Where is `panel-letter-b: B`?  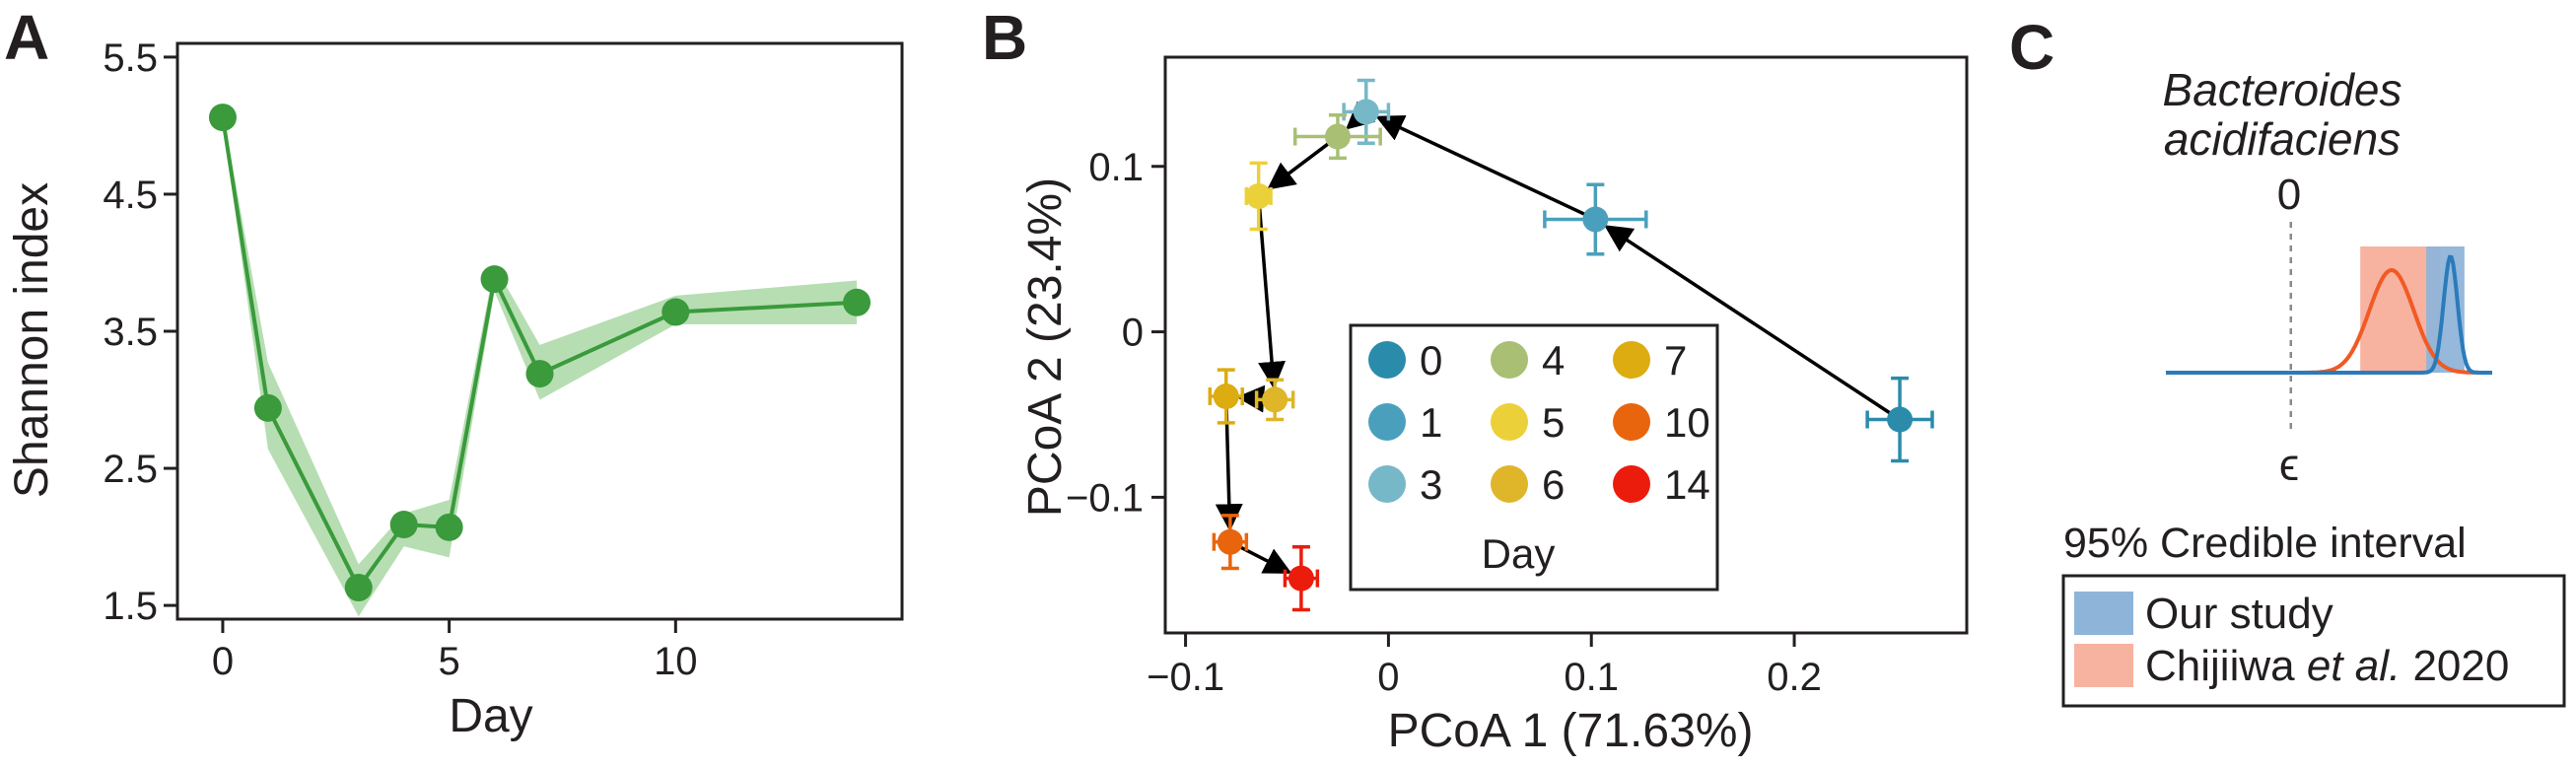
panel-letter-b: B is located at coordinates (1005, 37).